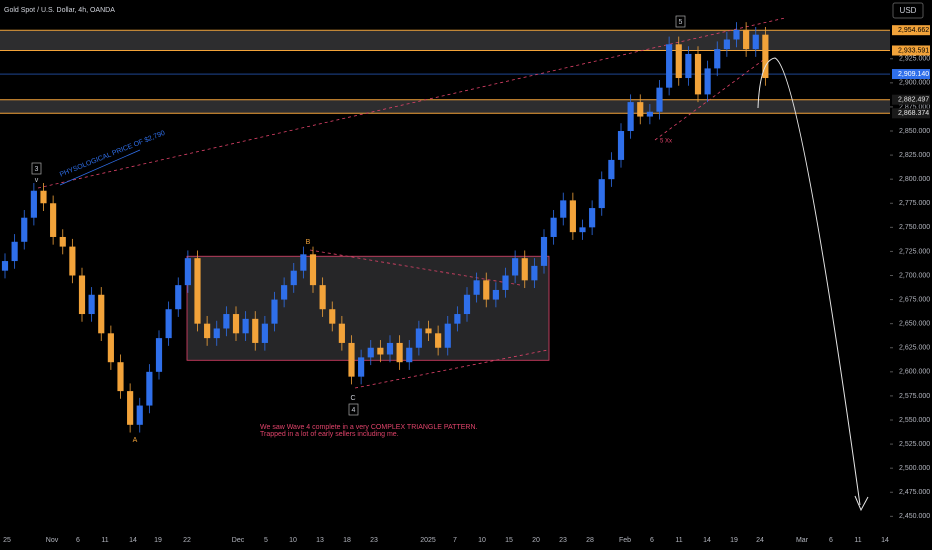 This screenshot has height=550, width=932. I want to click on x-tick-label: Mar, so click(802, 540).